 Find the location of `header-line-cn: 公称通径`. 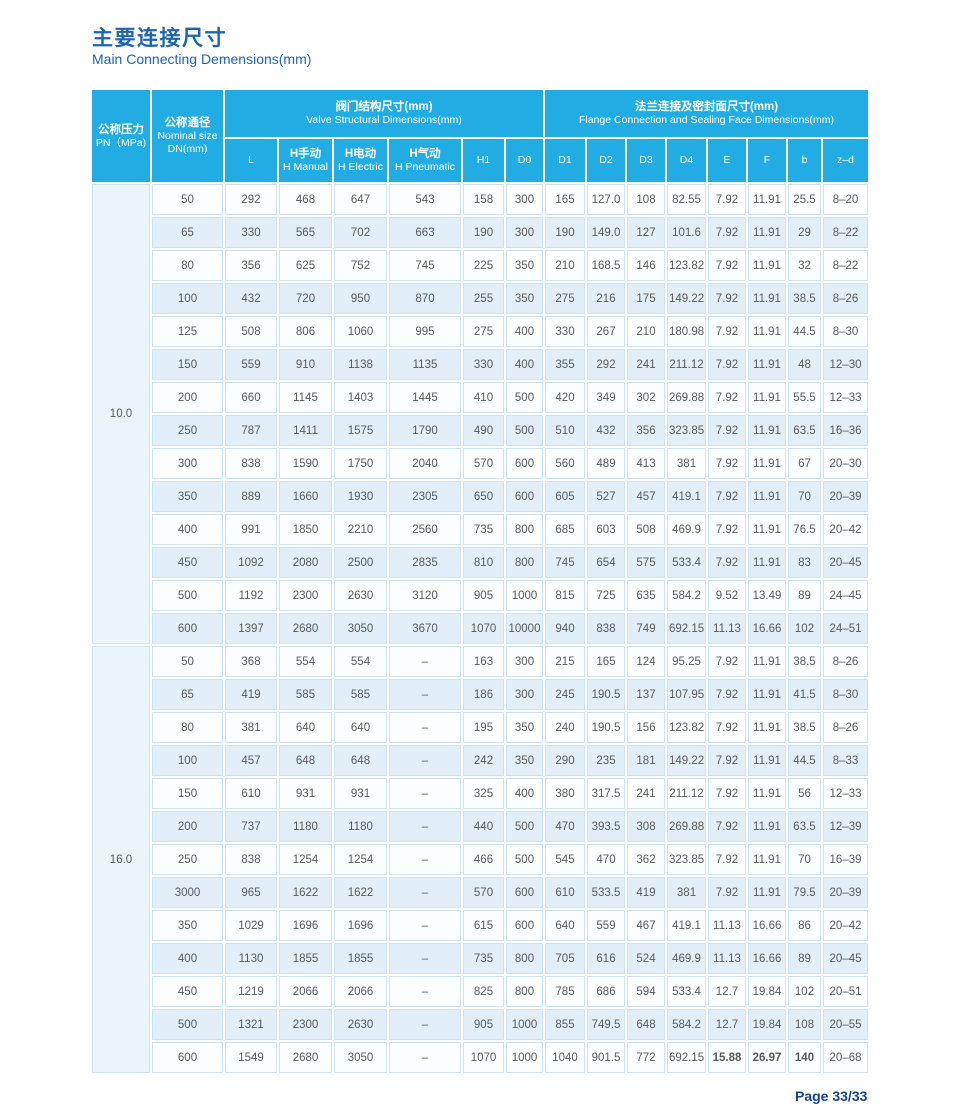

header-line-cn: 公称通径 is located at coordinates (187, 123).